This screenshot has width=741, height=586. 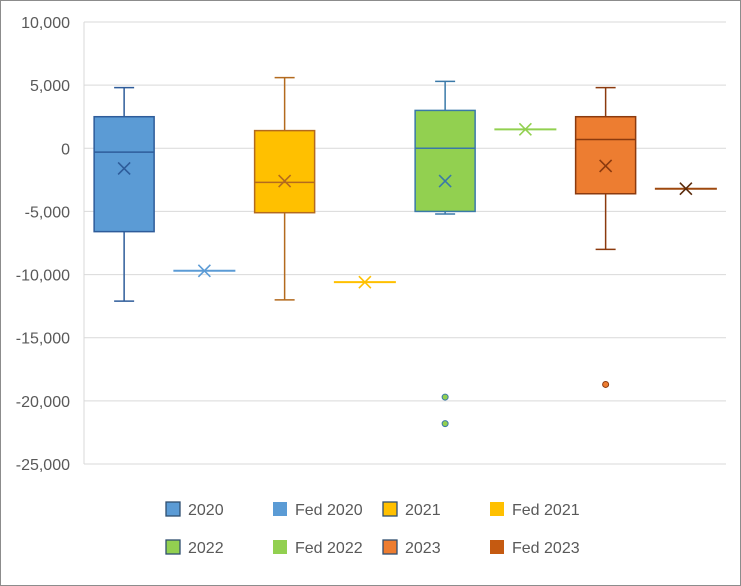 What do you see at coordinates (206, 510) in the screenshot?
I see `legend-label: 2020` at bounding box center [206, 510].